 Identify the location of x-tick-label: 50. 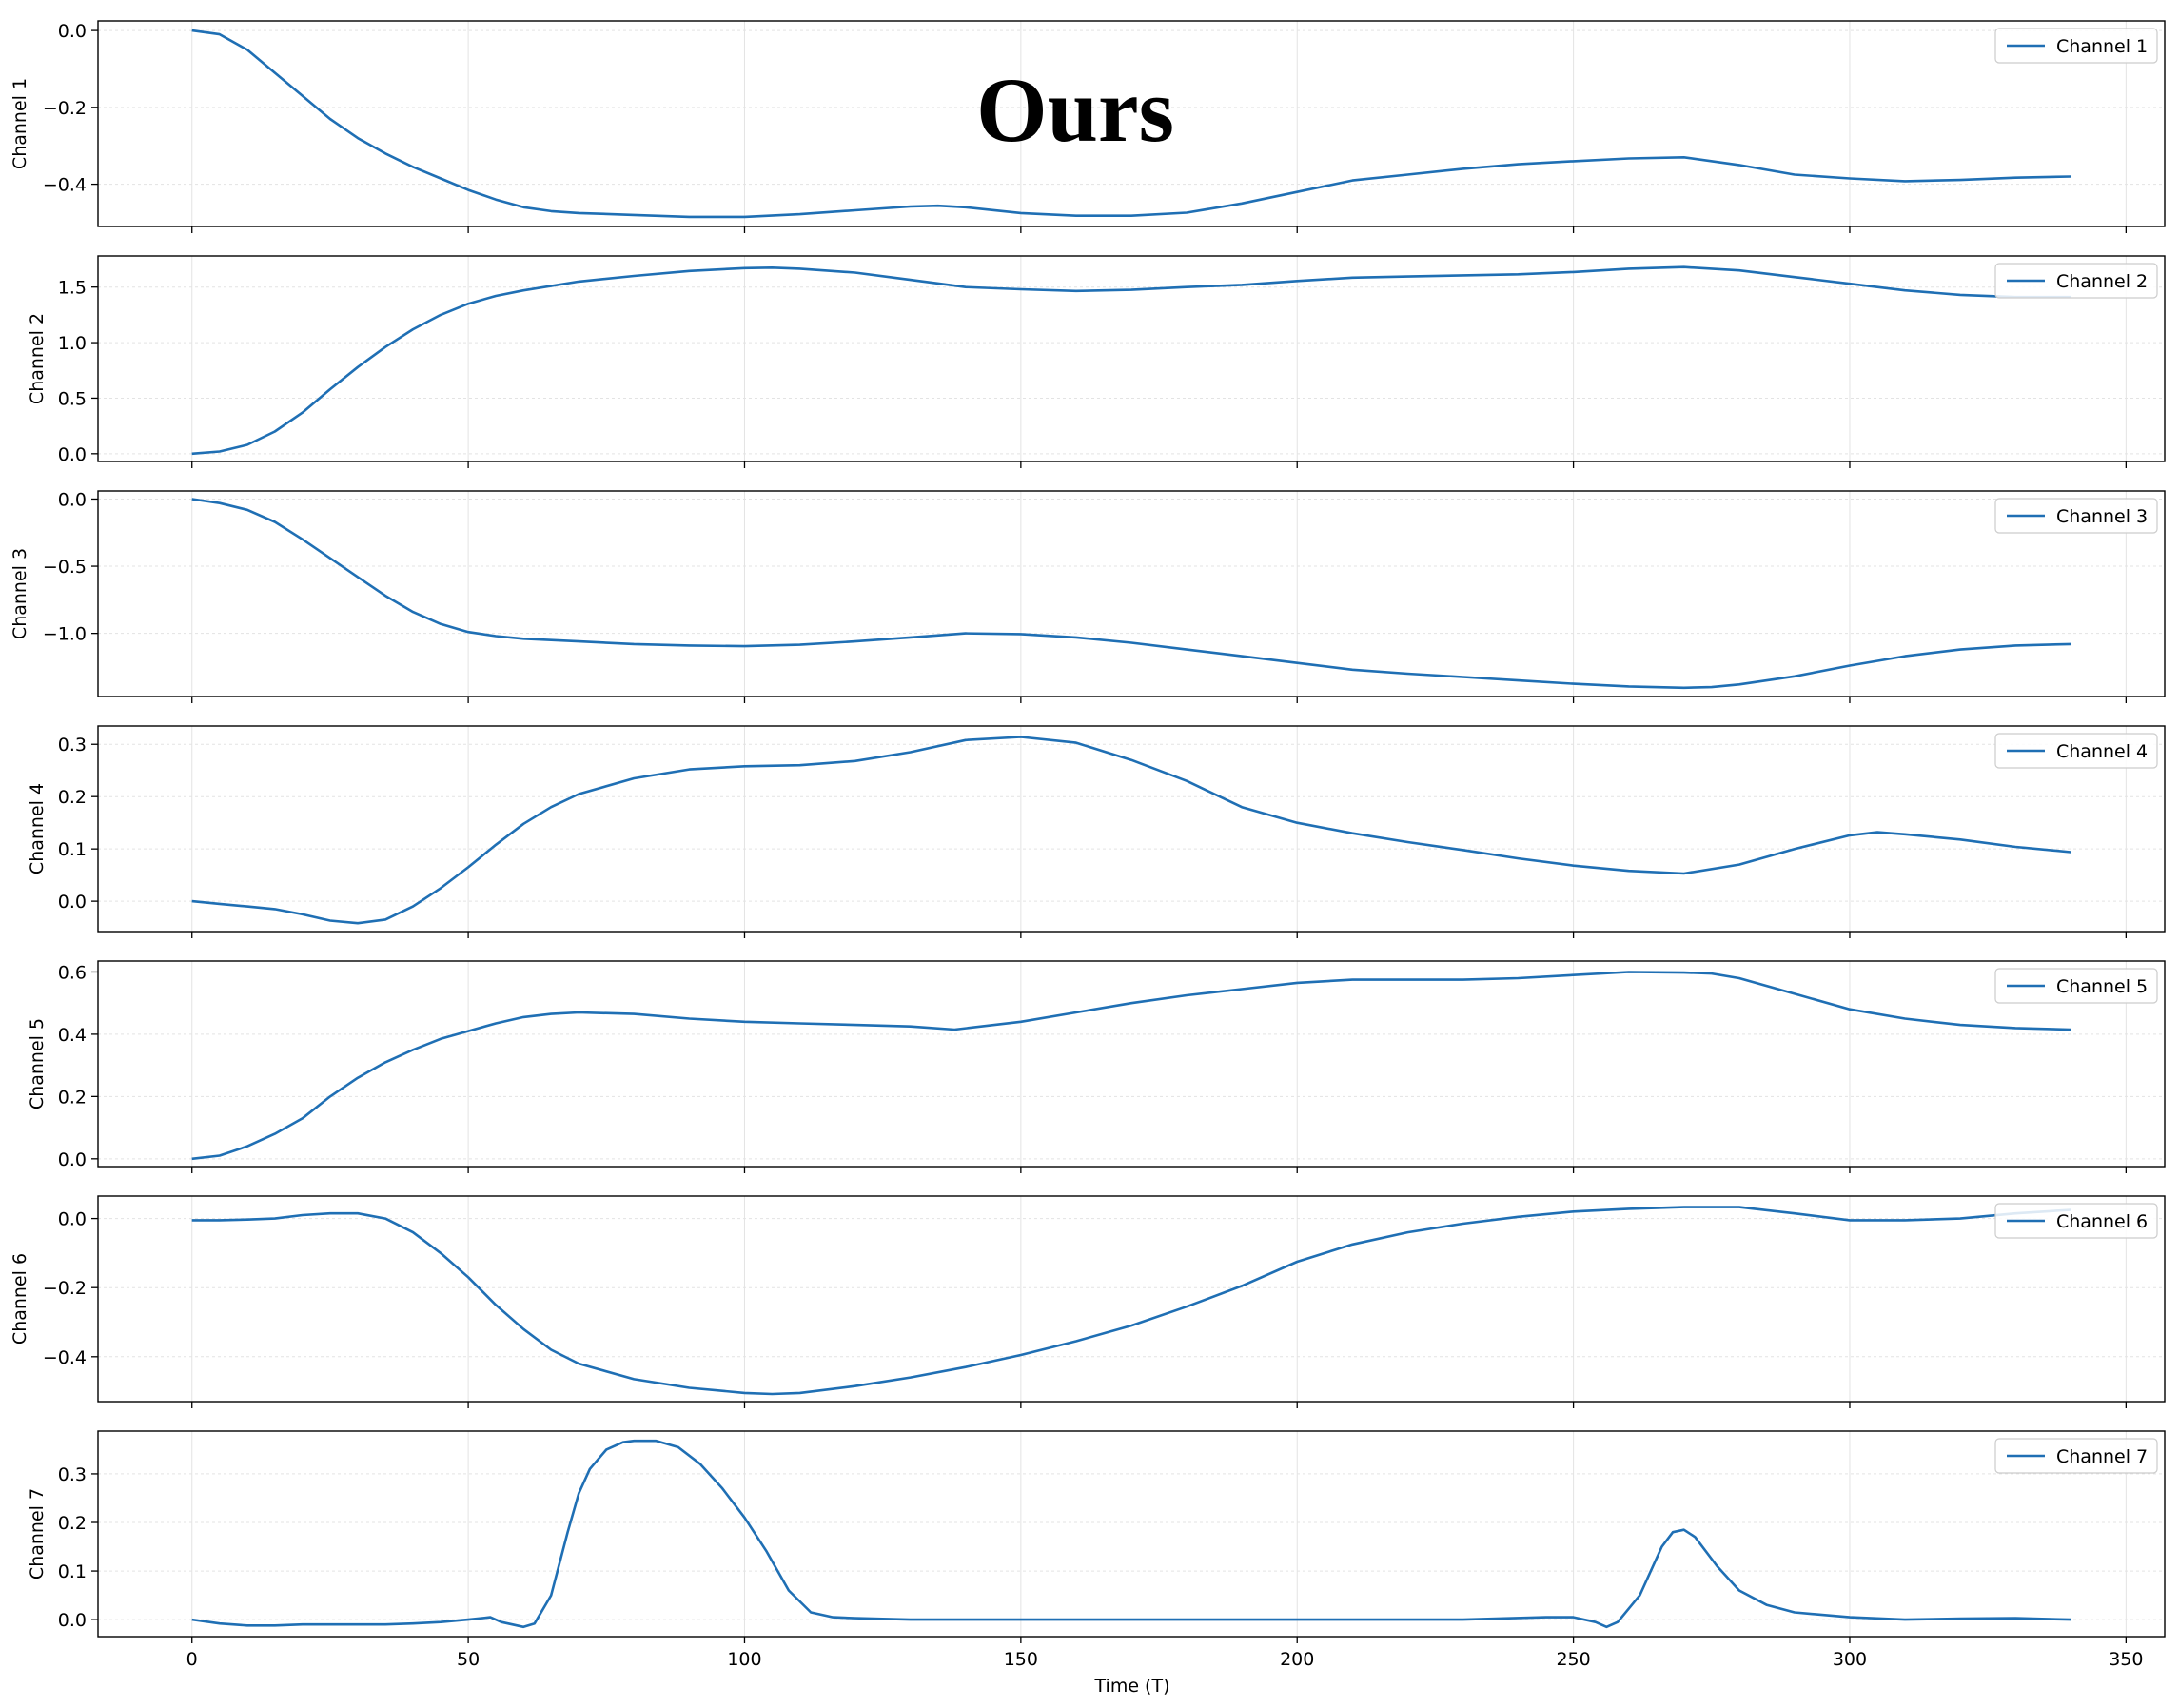
(469, 1659).